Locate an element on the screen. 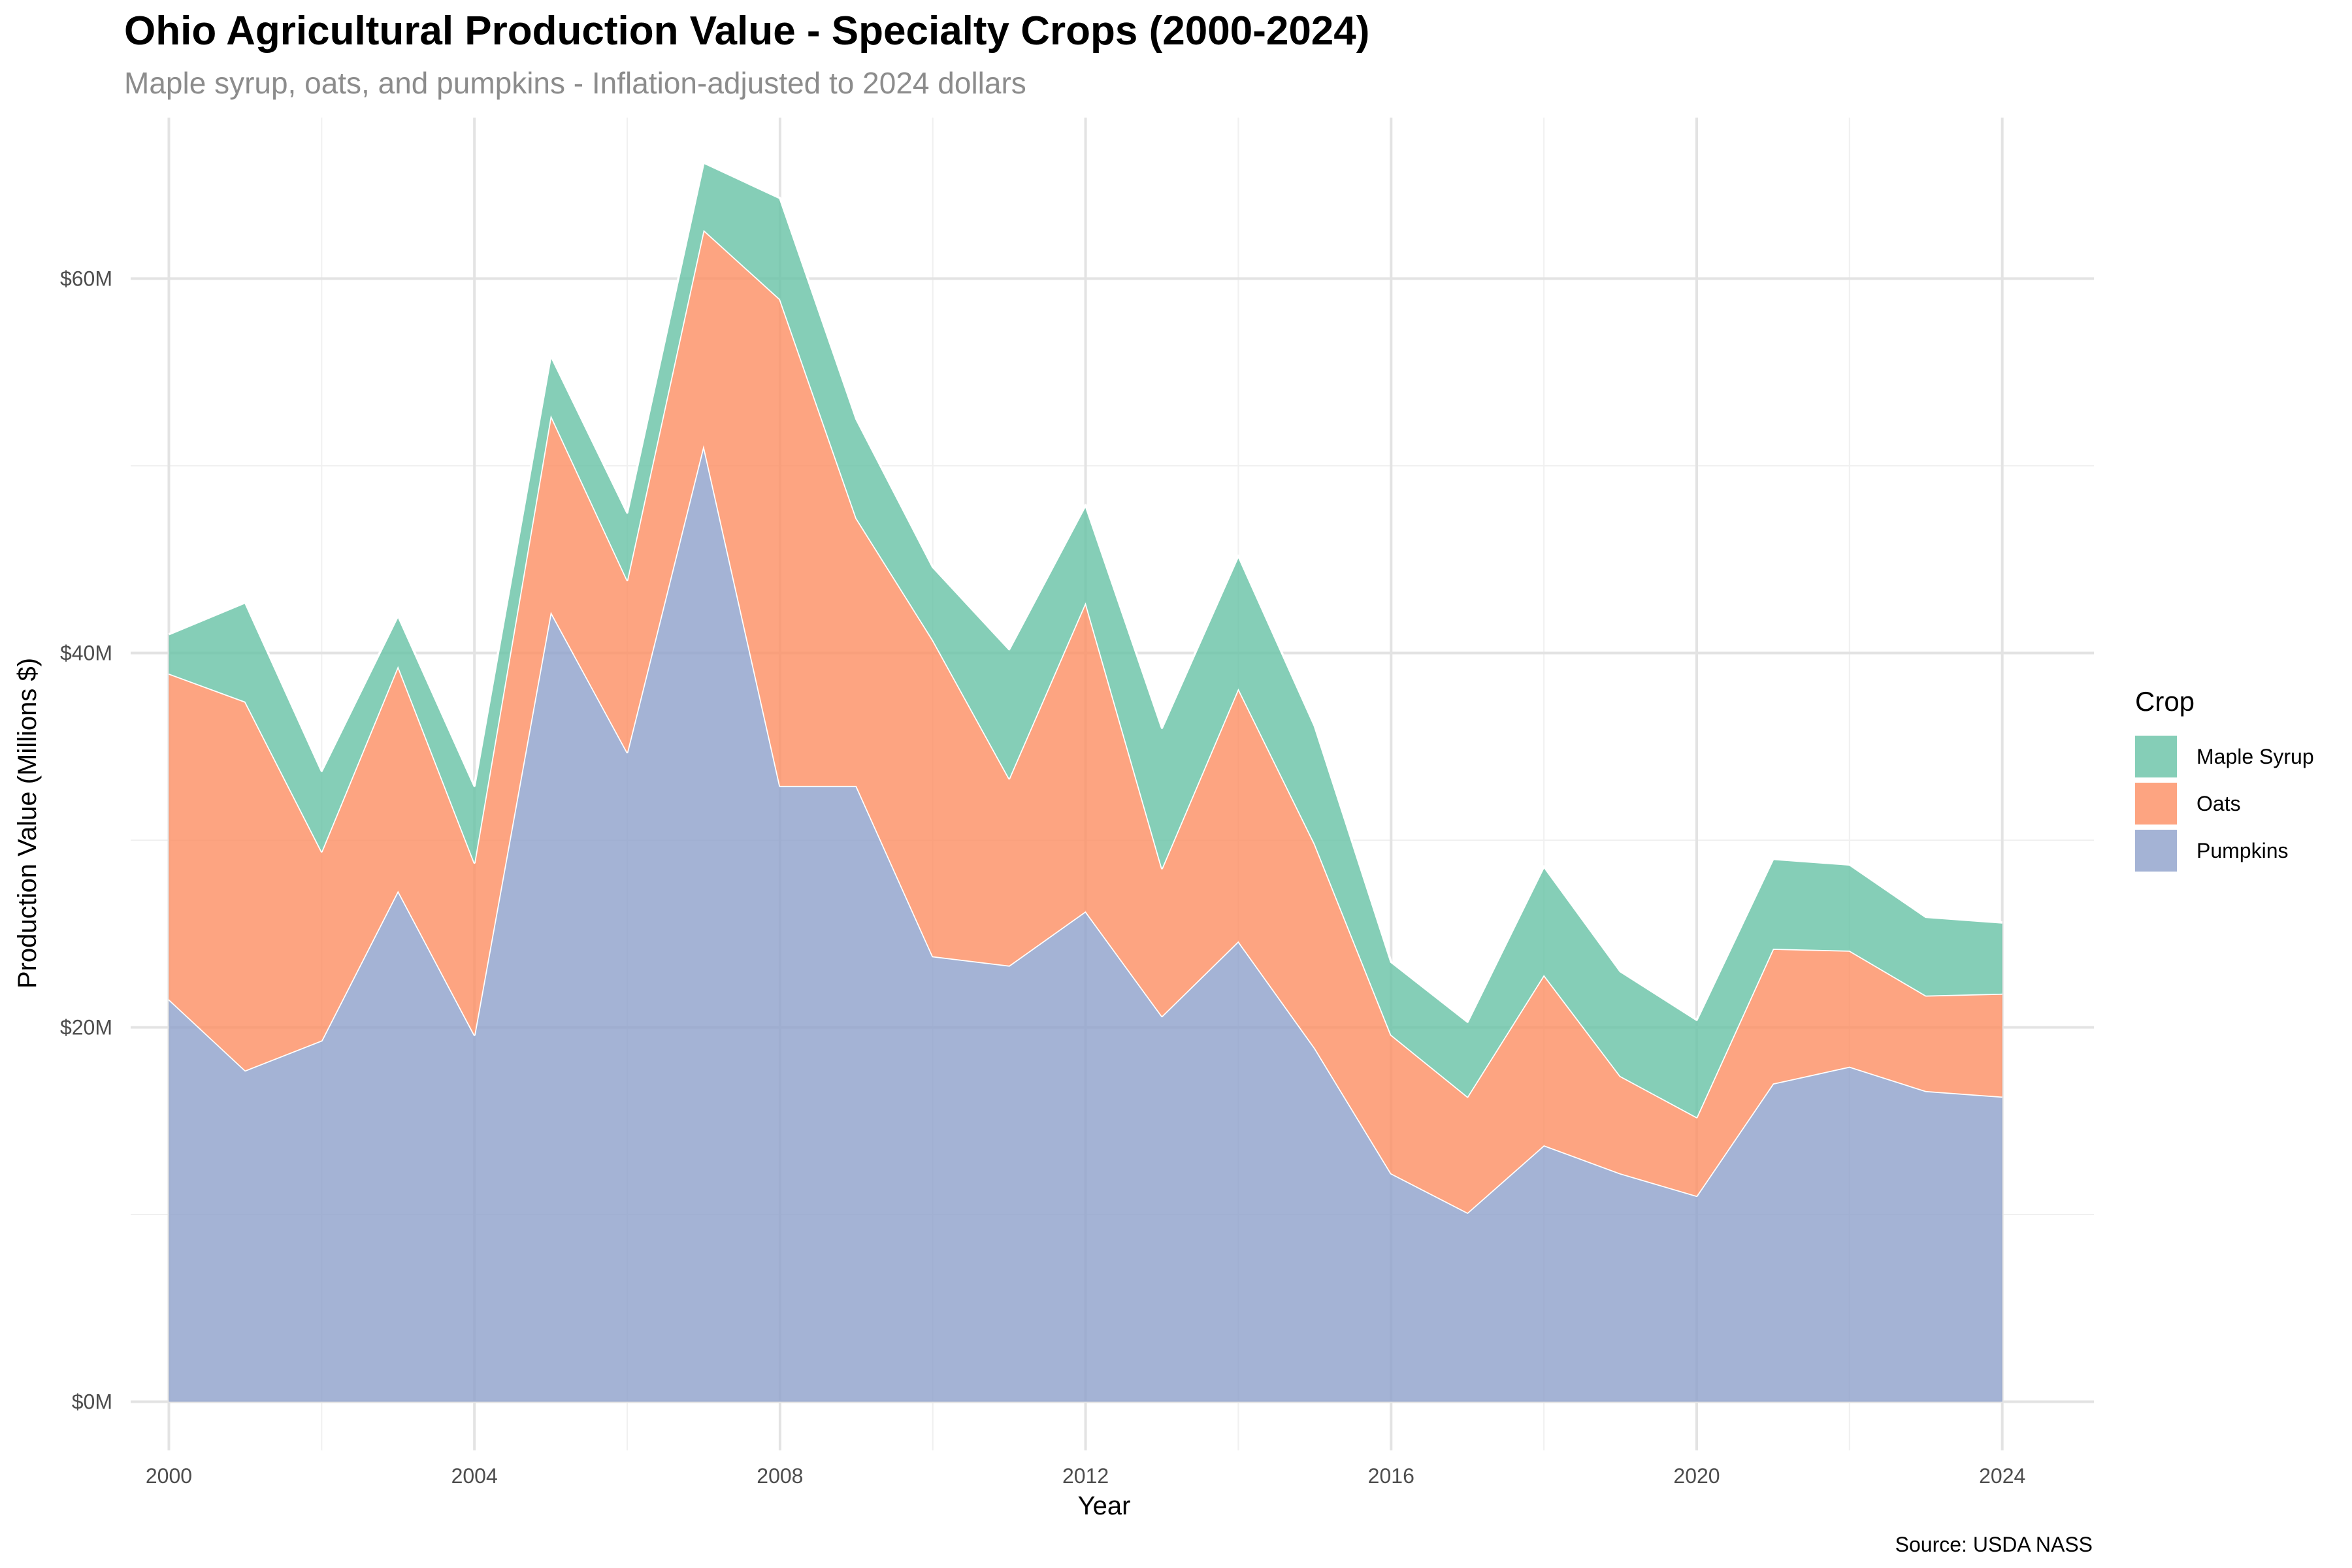  legend-item-maple-syrup: Maple Syrup is located at coordinates (2224, 756).